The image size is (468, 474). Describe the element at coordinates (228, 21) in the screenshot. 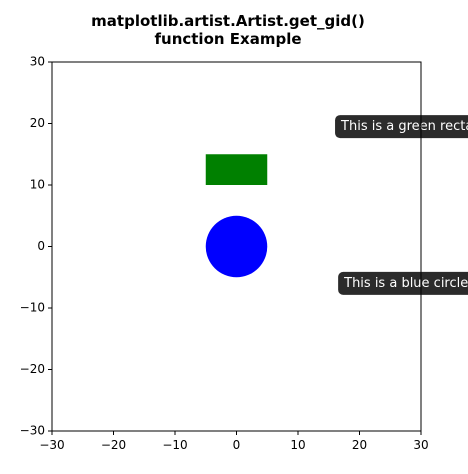

I see `chart-title-line-1: matplotlib.artist.Artist.get_gid()` at that location.